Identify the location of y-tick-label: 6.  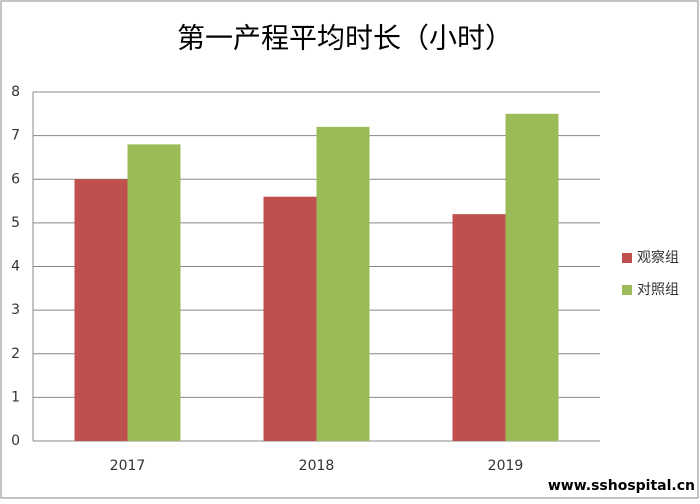
(15, 179).